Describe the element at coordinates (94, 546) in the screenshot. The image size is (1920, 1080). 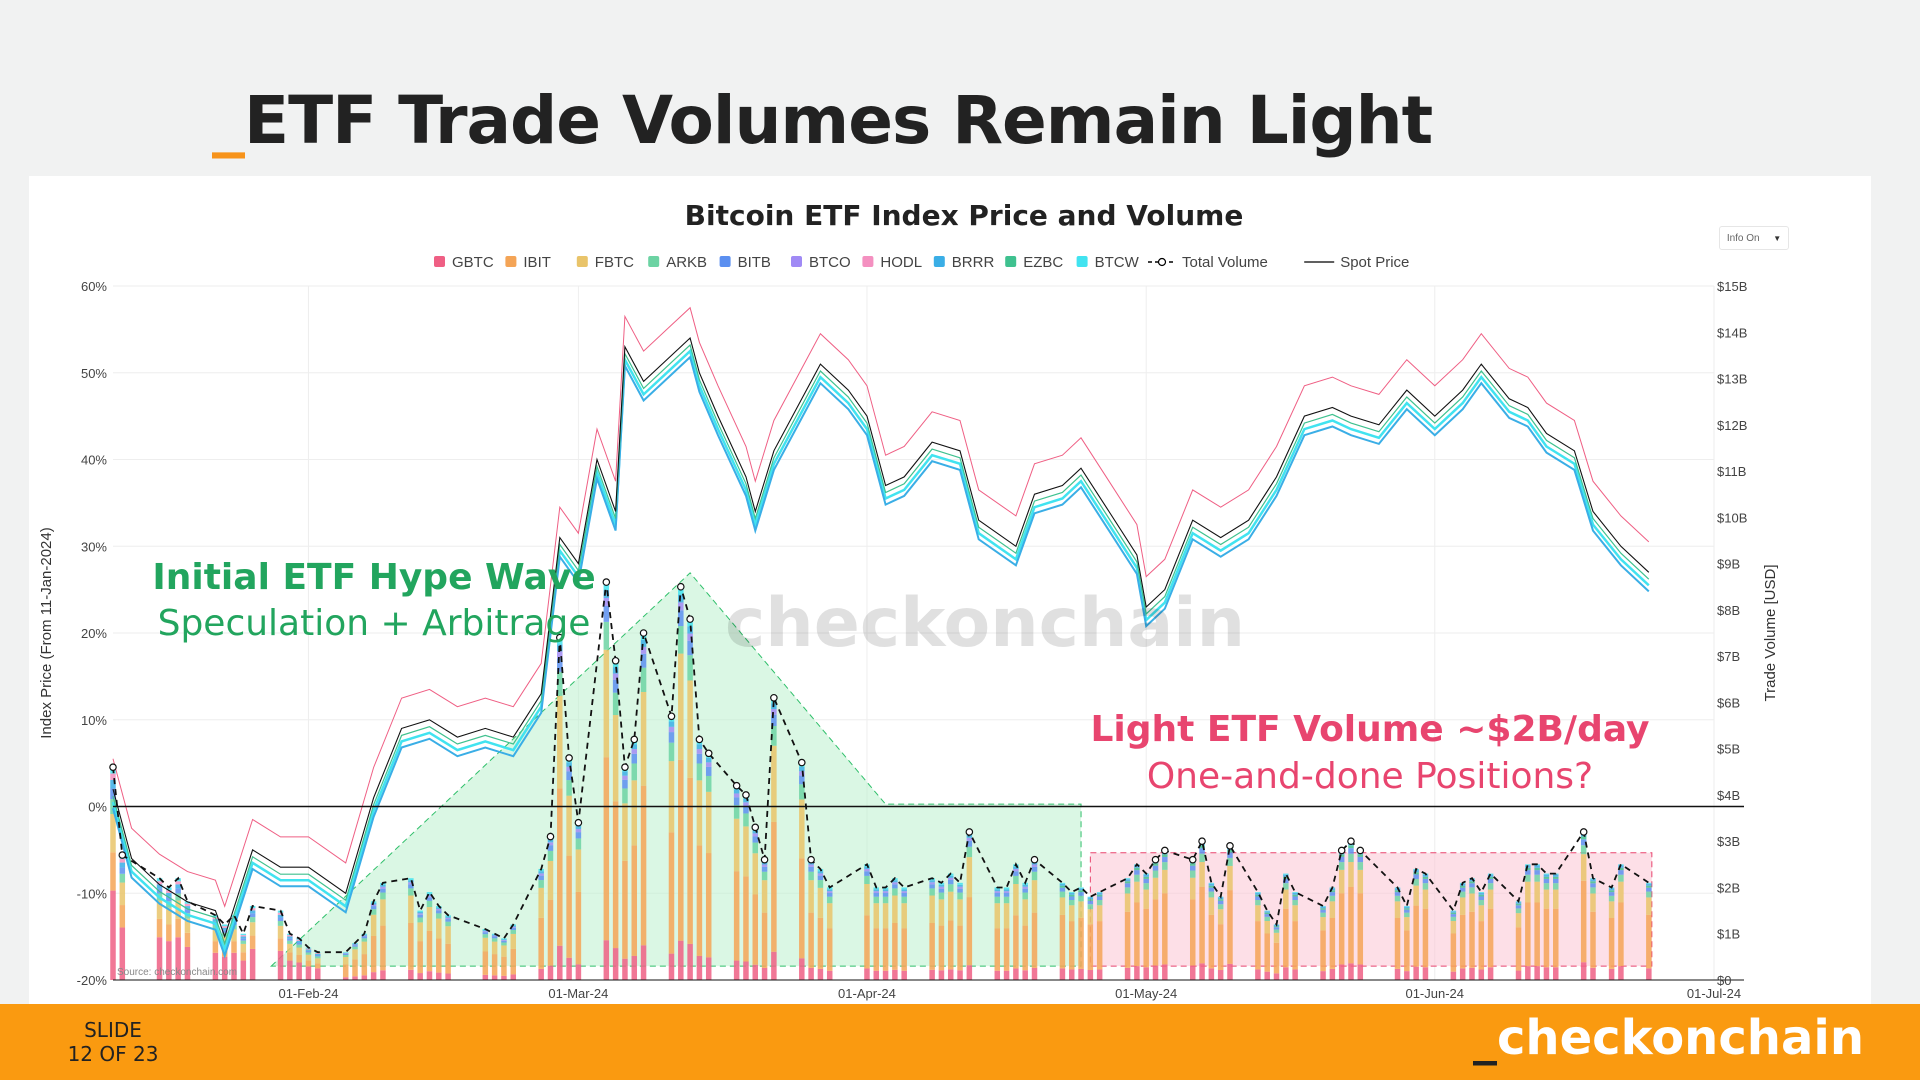
I see `y-left-tick-label: 30%` at that location.